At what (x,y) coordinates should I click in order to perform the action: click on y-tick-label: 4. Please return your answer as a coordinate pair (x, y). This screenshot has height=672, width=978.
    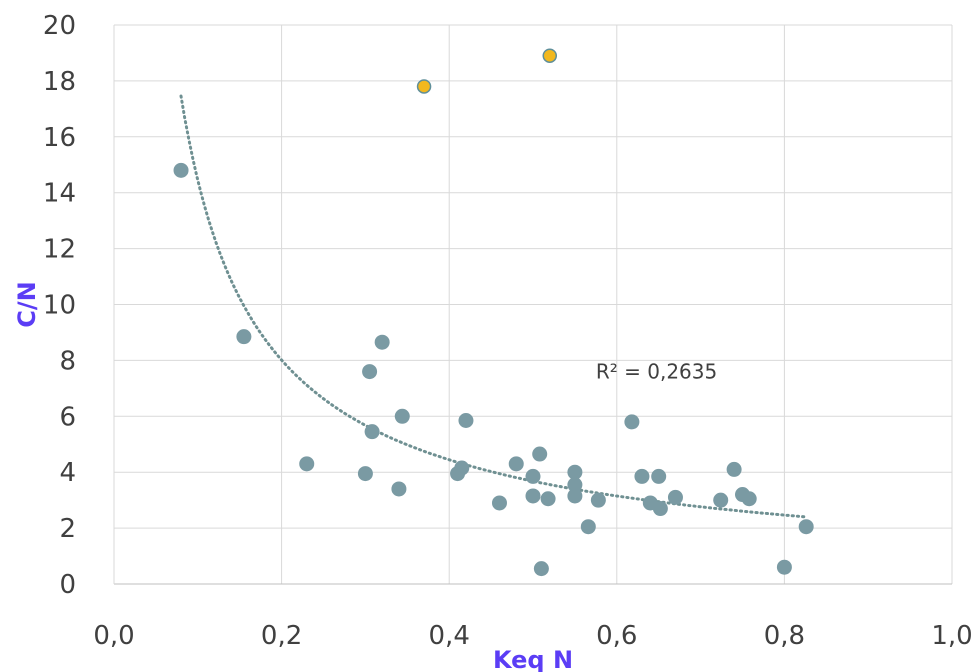
    Looking at the image, I should click on (67, 473).